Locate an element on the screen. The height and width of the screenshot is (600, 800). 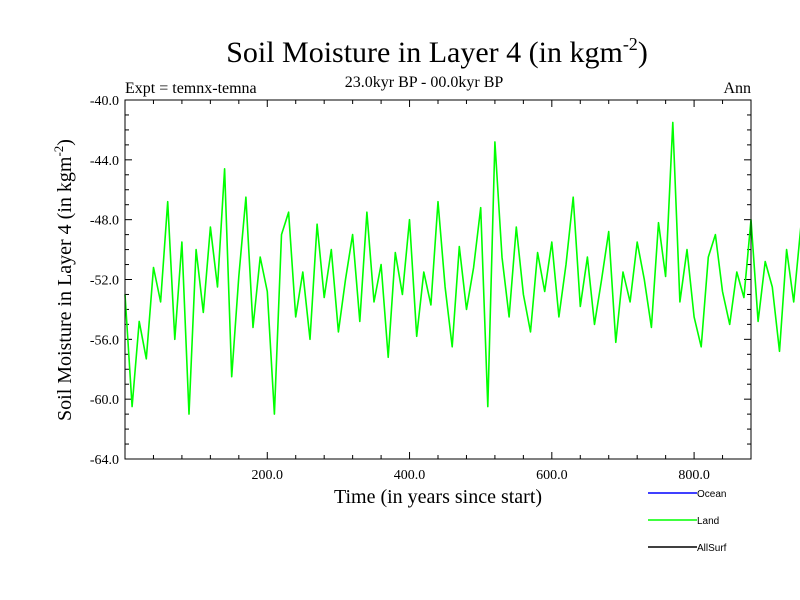
legend-label-allsurf: AllSurf is located at coordinates (712, 548).